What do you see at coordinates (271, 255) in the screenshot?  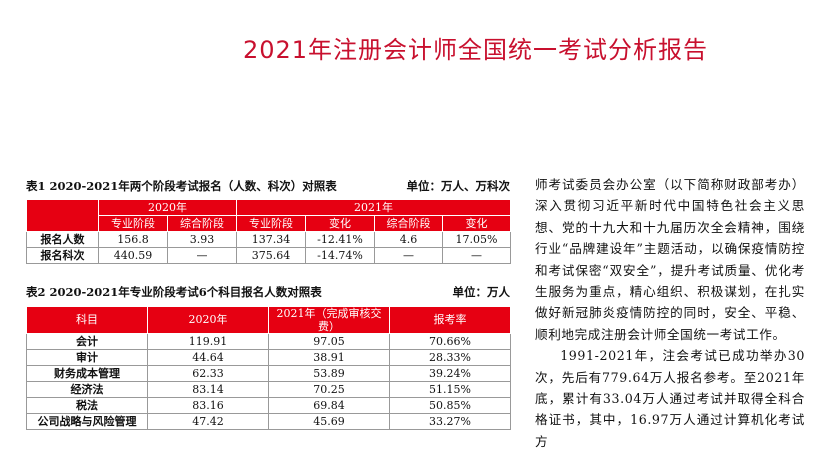 I see `table-cell: 375.64` at bounding box center [271, 255].